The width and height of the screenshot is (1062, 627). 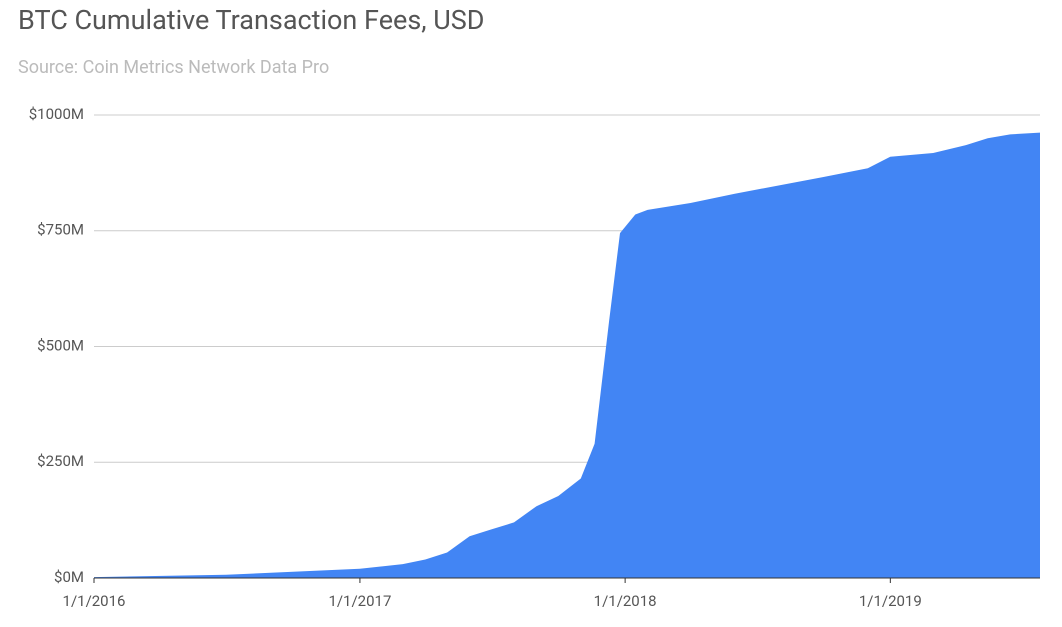 I want to click on x-tick-label: 1/1/2019, so click(x=890, y=601).